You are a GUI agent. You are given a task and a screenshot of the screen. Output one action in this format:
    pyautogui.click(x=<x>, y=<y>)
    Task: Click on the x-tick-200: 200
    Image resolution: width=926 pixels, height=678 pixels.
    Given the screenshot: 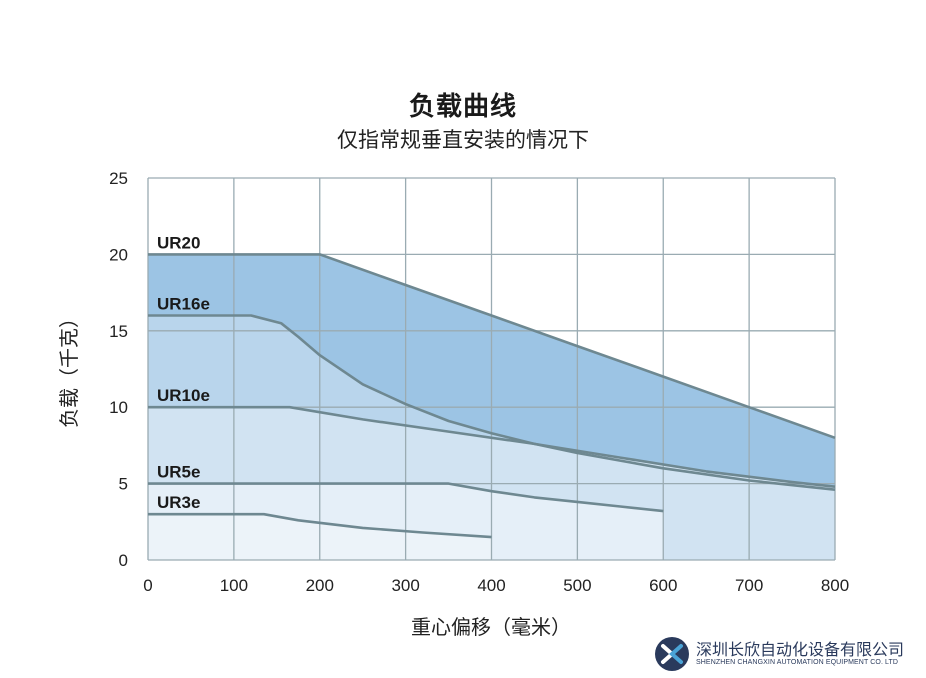 What is the action you would take?
    pyautogui.click(x=320, y=585)
    